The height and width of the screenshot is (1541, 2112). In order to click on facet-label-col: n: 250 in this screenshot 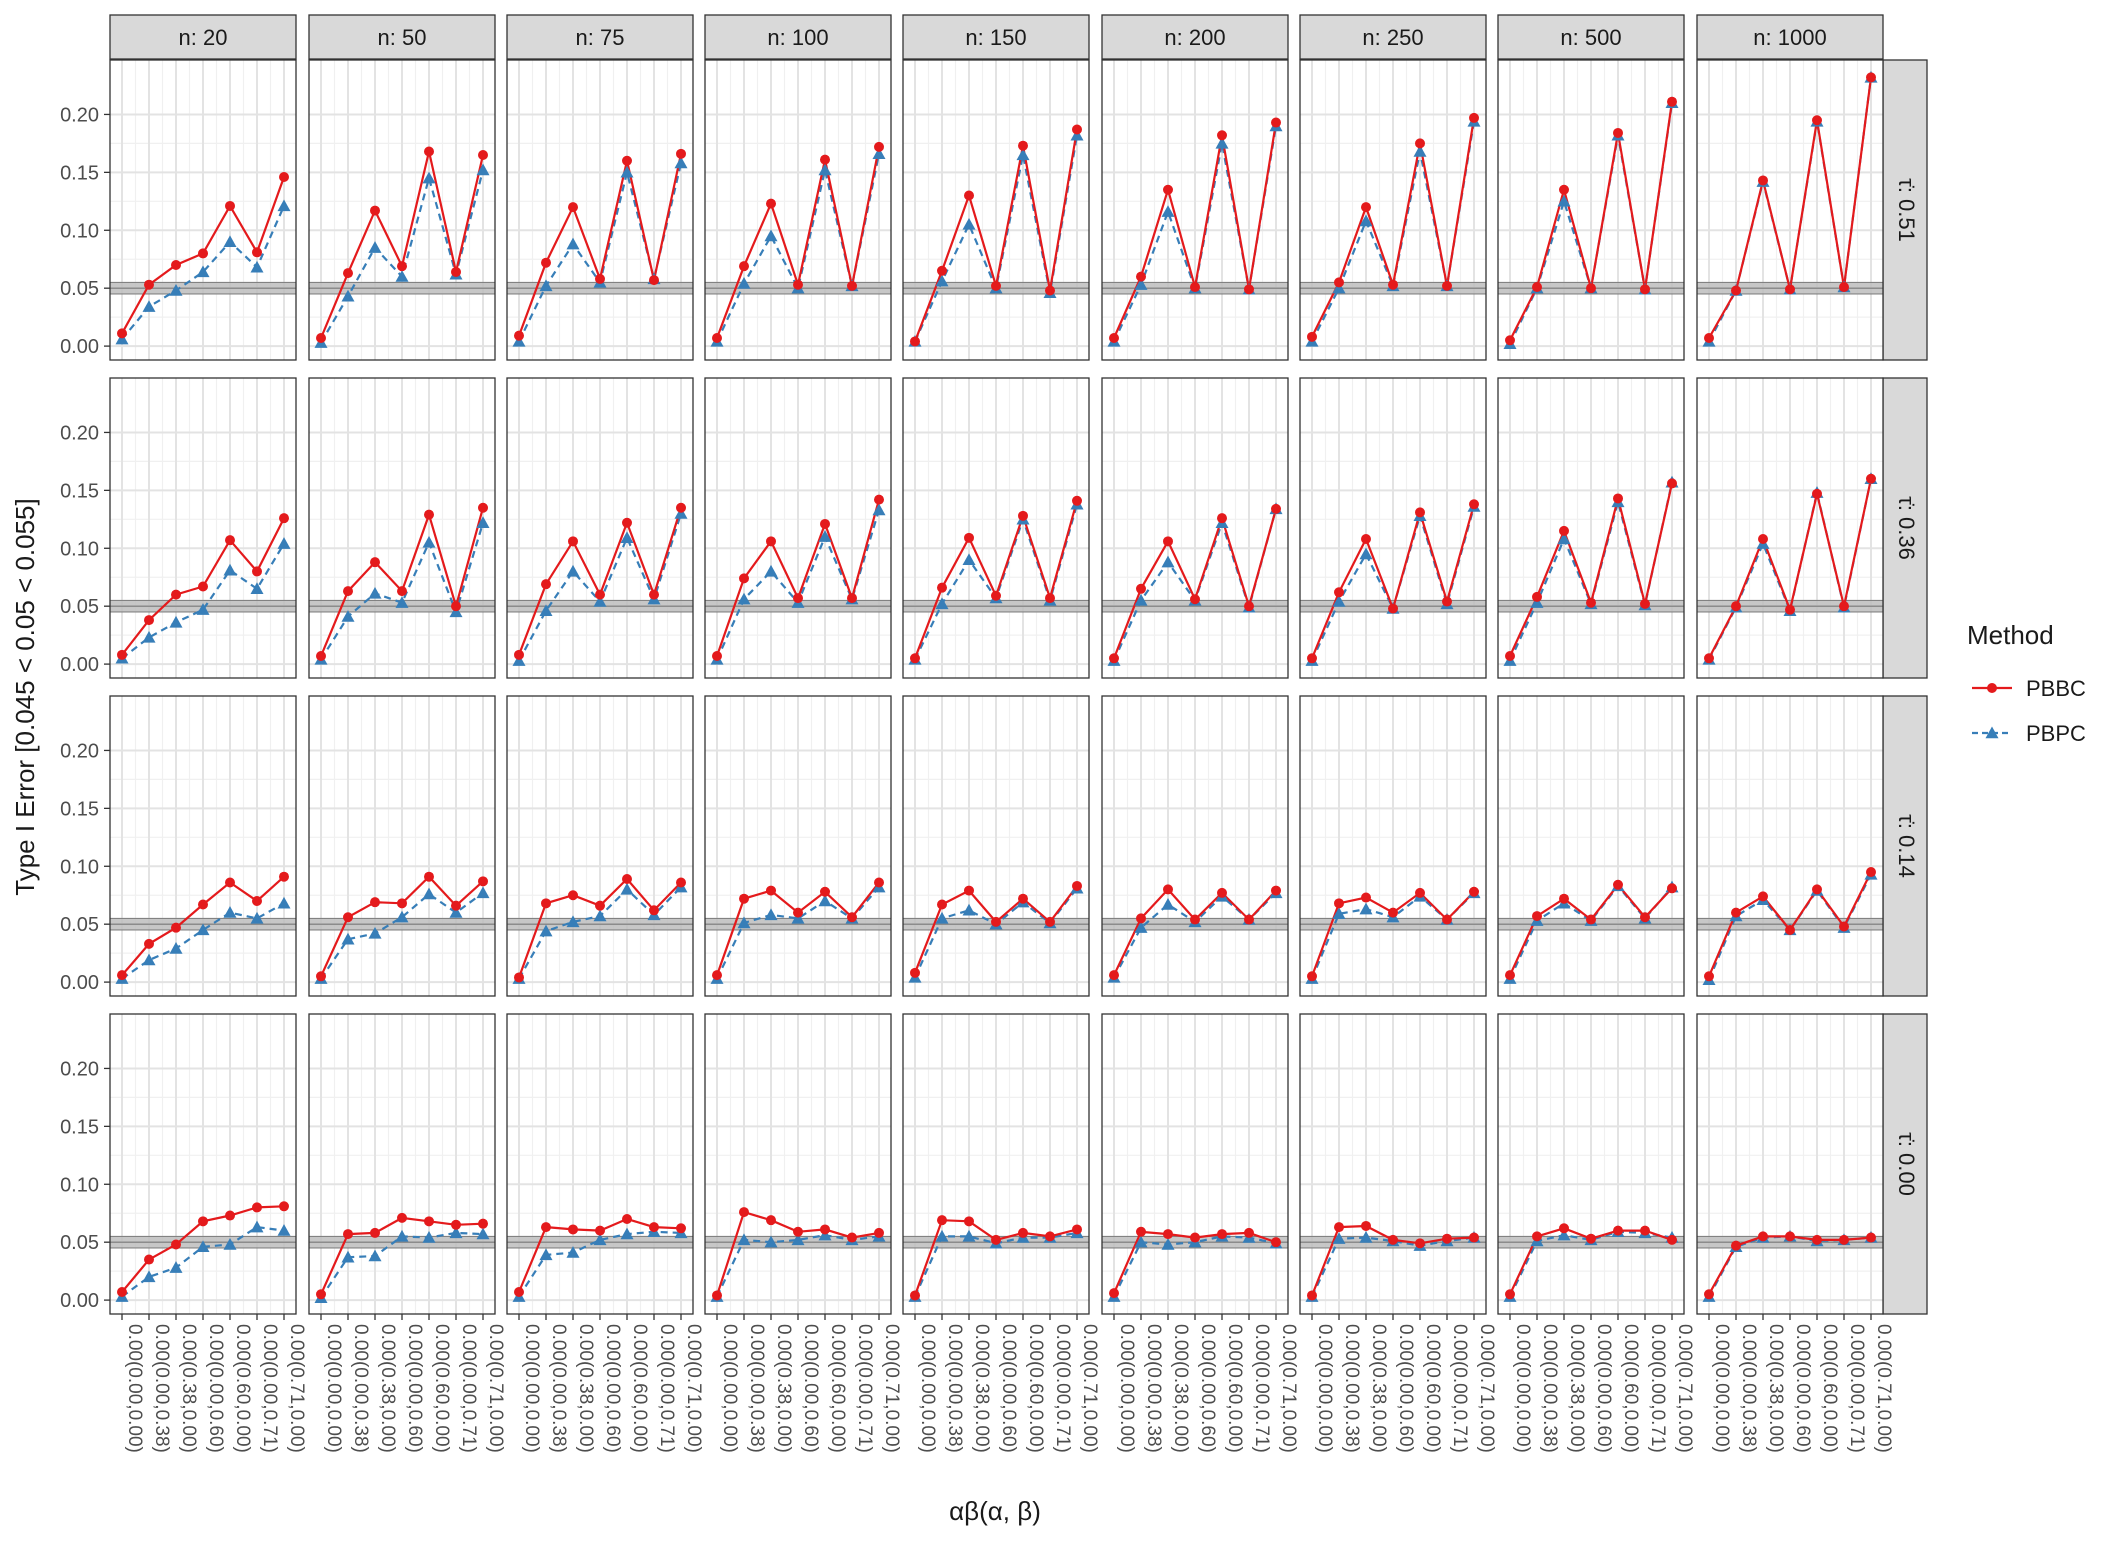, I will do `click(1392, 37)`.